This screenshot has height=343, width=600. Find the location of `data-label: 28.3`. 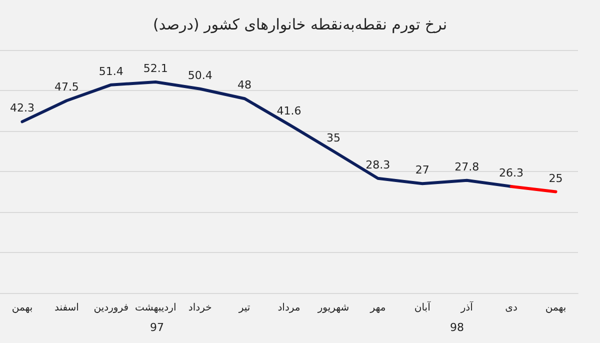

data-label: 28.3 is located at coordinates (378, 165).